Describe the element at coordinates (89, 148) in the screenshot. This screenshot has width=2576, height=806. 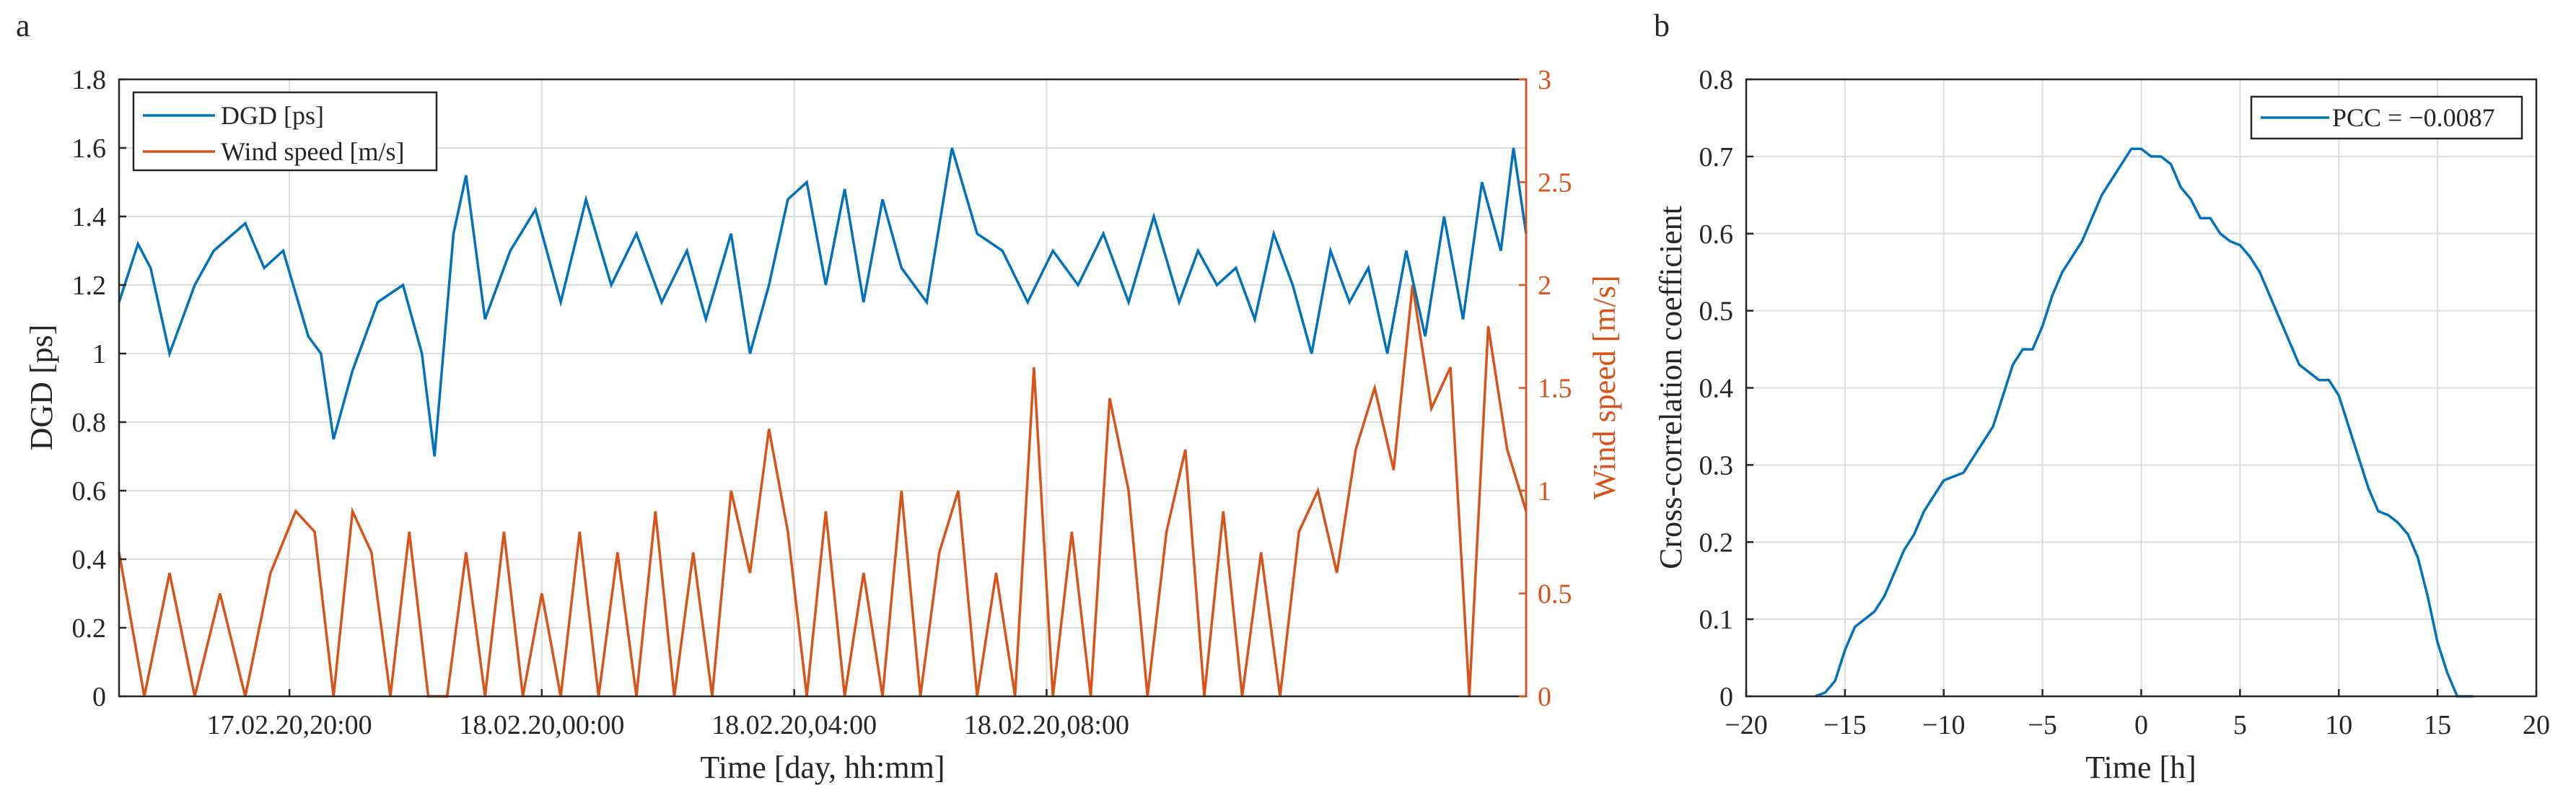
I see `panel-a-y-tick-label: 1.6` at that location.